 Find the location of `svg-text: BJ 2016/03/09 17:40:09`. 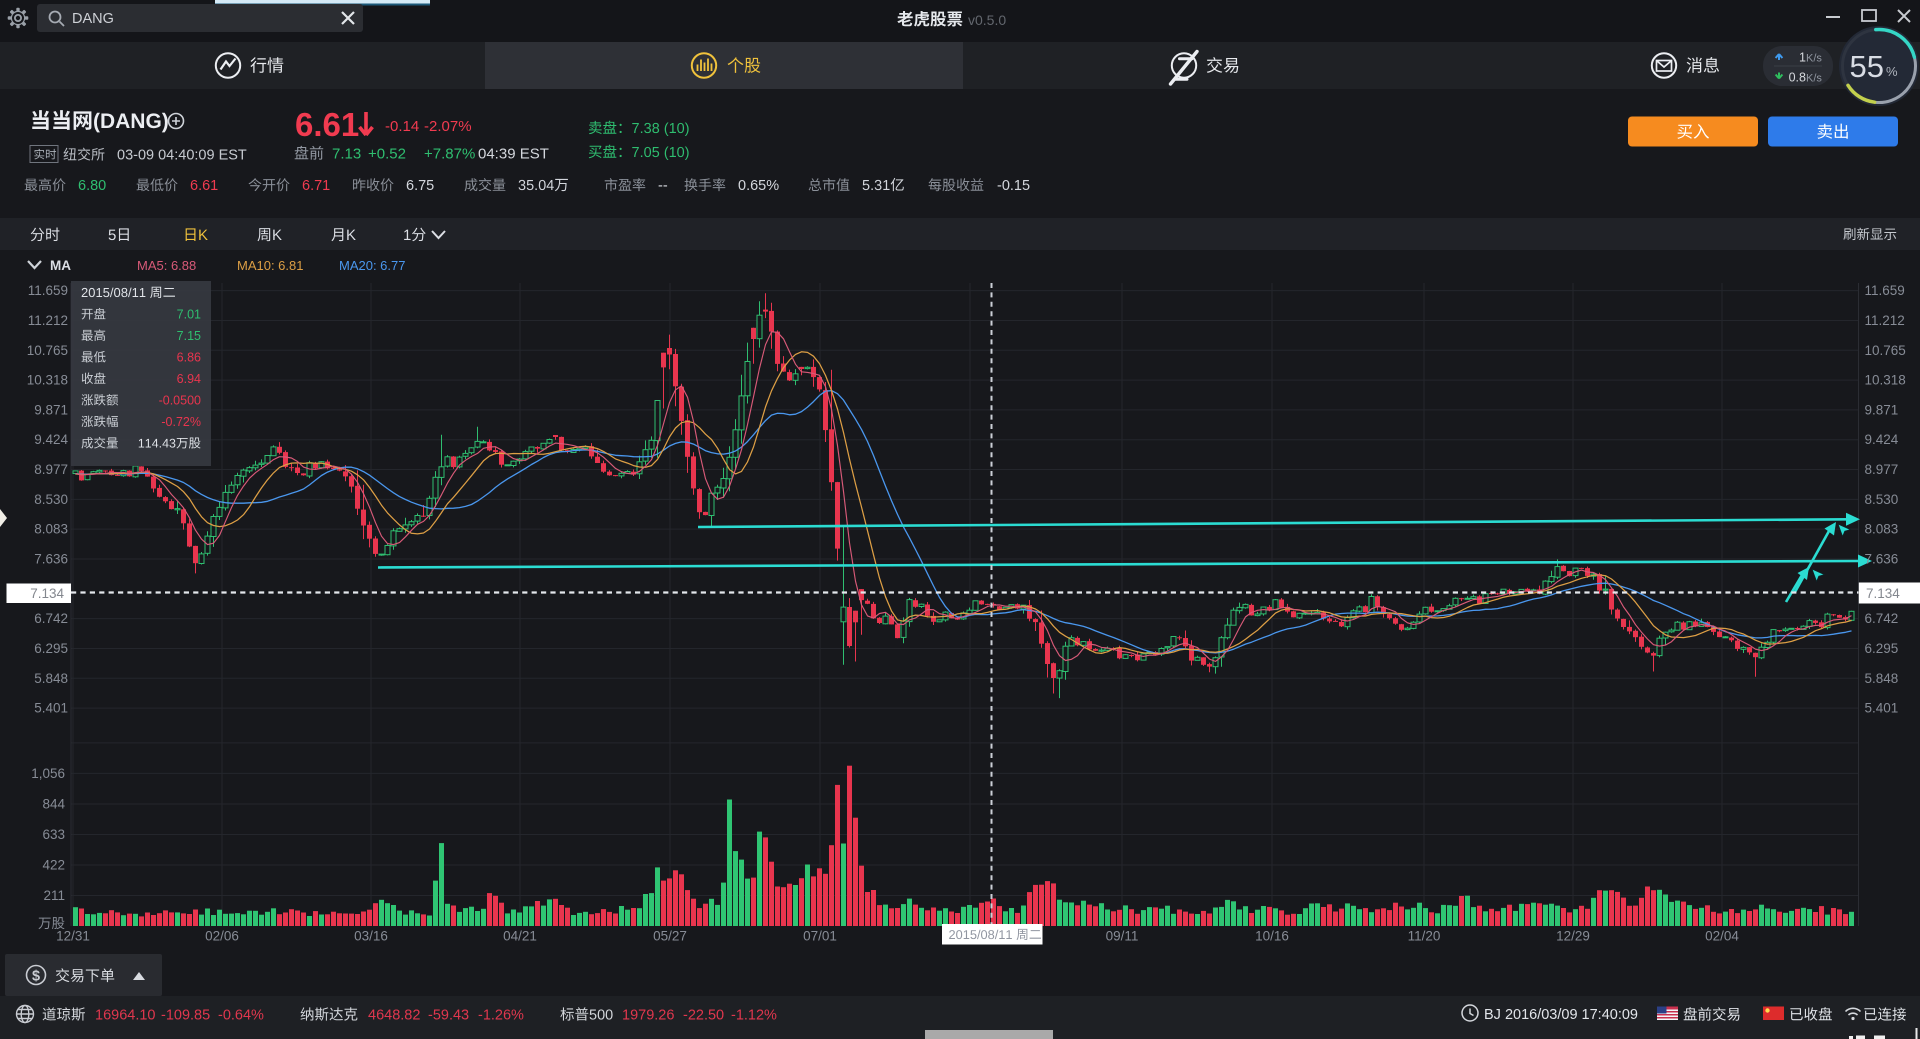

svg-text: BJ 2016/03/09 17:40:09 is located at coordinates (1561, 1015).